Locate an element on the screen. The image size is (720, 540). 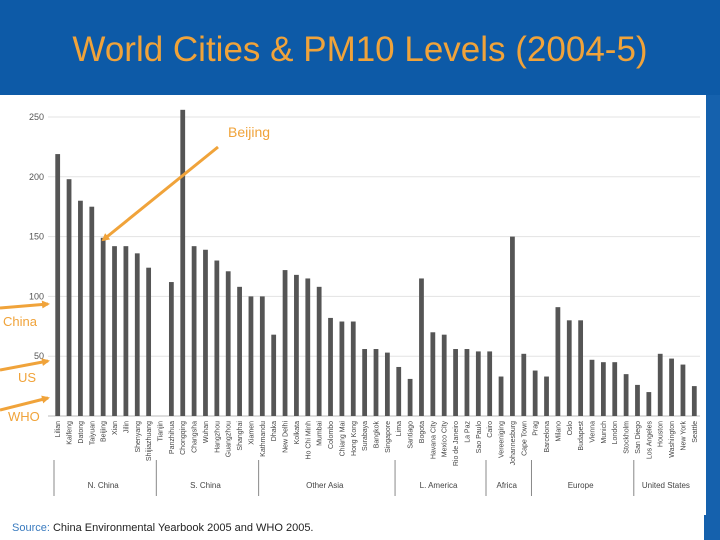
group-label: L. America is located at coordinates (439, 485).